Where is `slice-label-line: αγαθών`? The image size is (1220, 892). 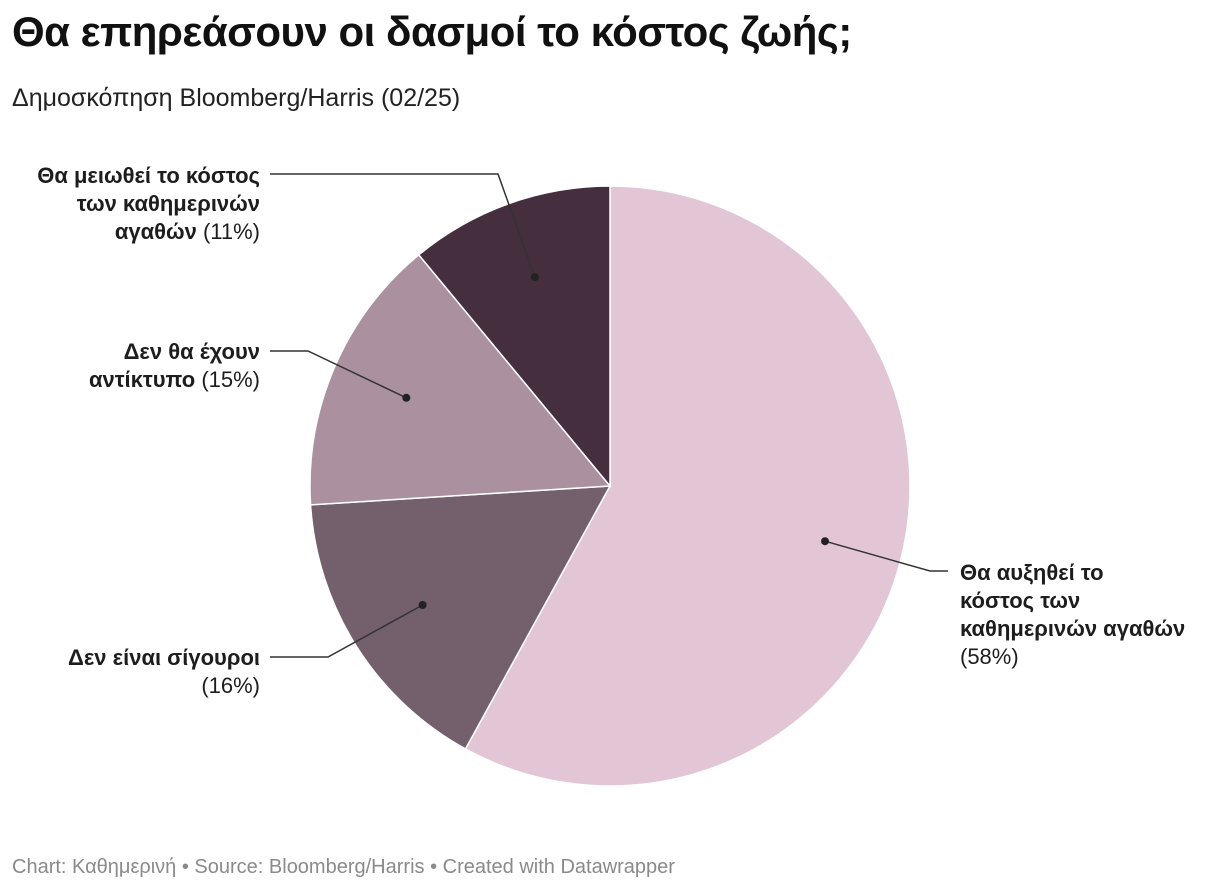 slice-label-line: αγαθών is located at coordinates (156, 231).